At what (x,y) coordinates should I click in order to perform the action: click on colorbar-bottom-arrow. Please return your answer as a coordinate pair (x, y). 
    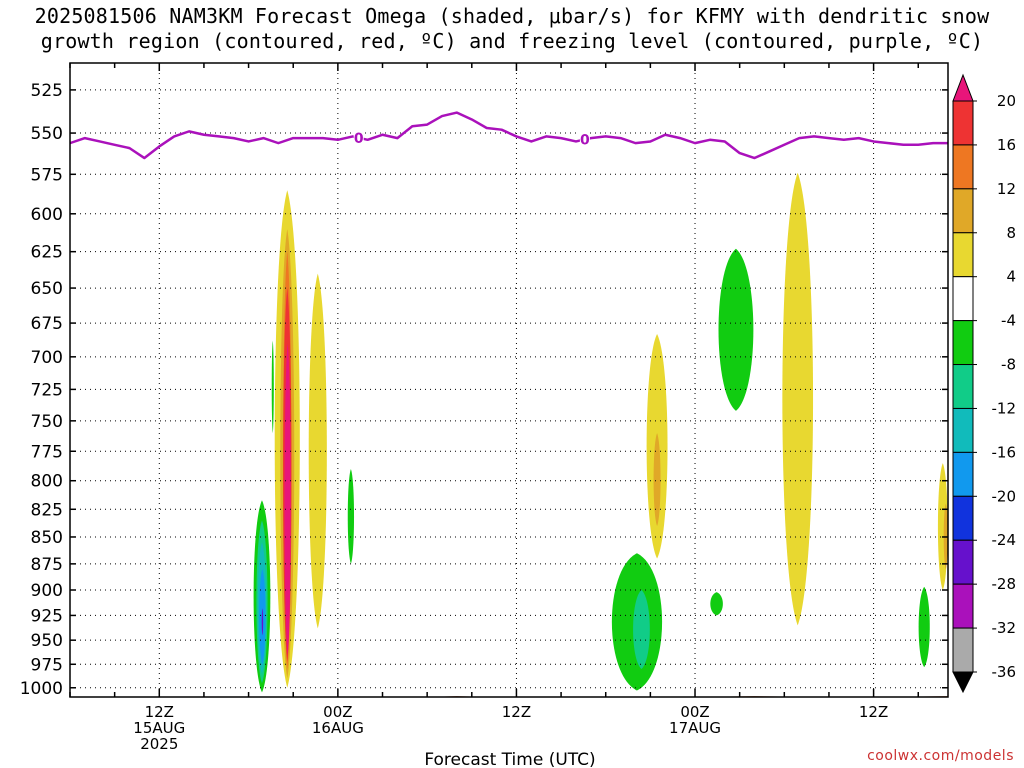
    Looking at the image, I should click on (963, 682).